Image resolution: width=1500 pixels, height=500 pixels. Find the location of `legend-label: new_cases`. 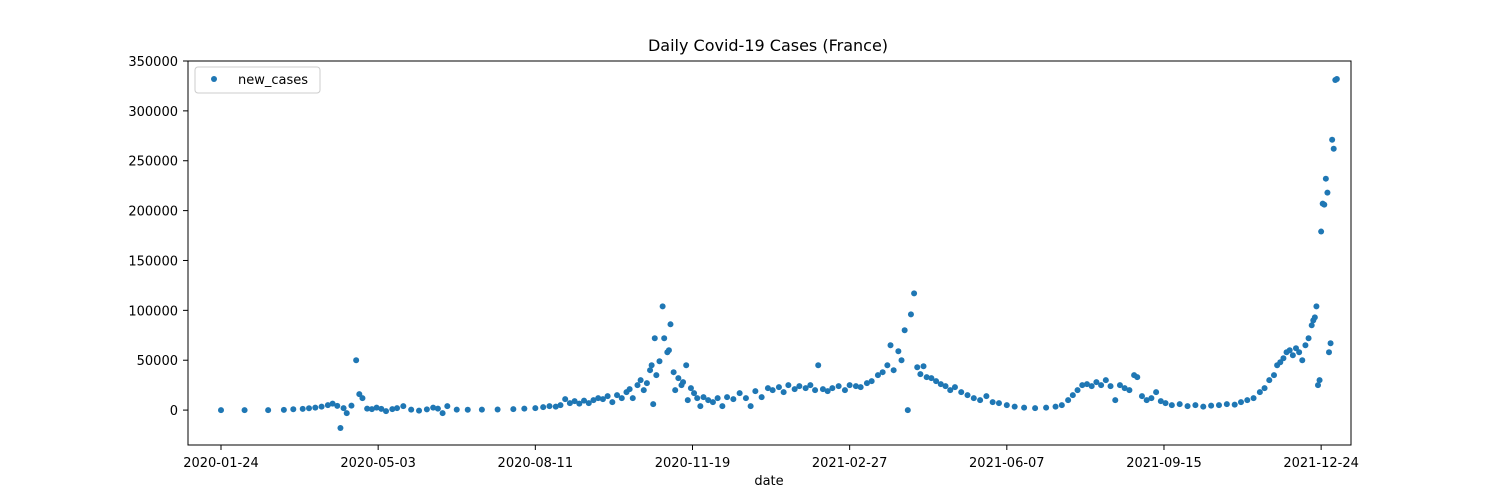

legend-label: new_cases is located at coordinates (273, 80).